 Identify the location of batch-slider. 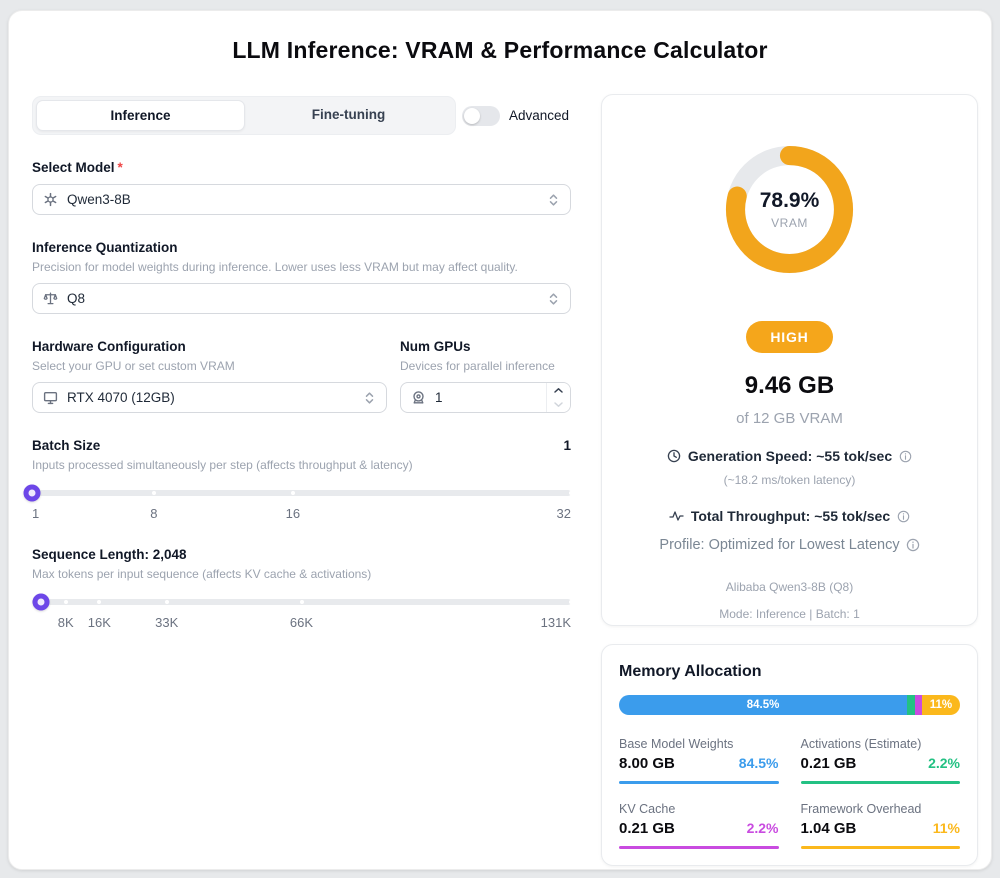
(298, 493).